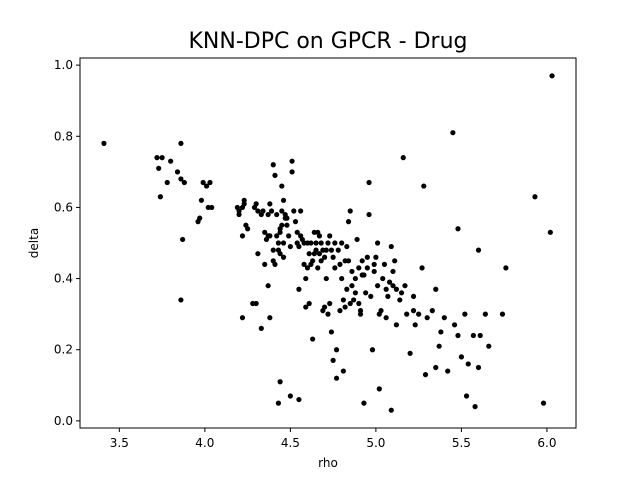 The image size is (640, 480). Describe the element at coordinates (204, 443) in the screenshot. I see `x-tick-label: 4.0` at that location.